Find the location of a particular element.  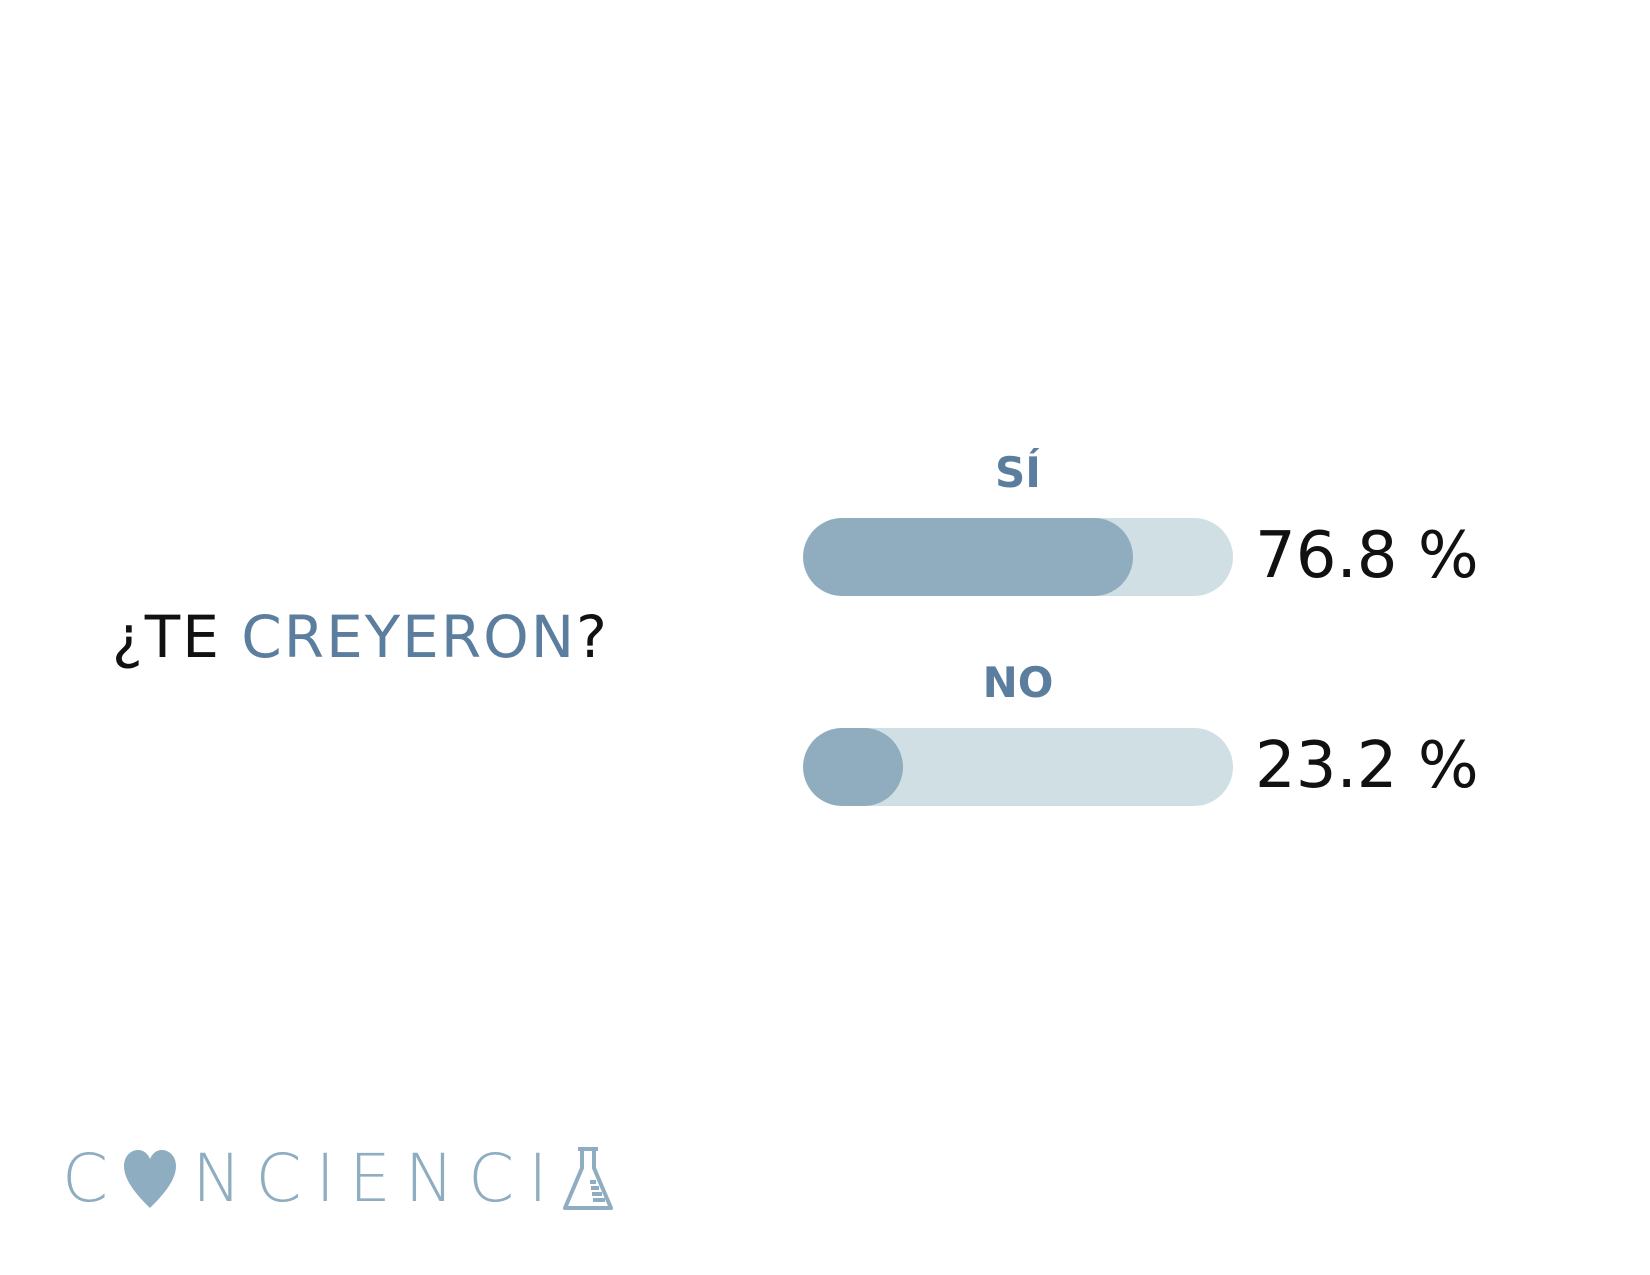

bar-value-label: 23.2 % is located at coordinates (1367, 766).